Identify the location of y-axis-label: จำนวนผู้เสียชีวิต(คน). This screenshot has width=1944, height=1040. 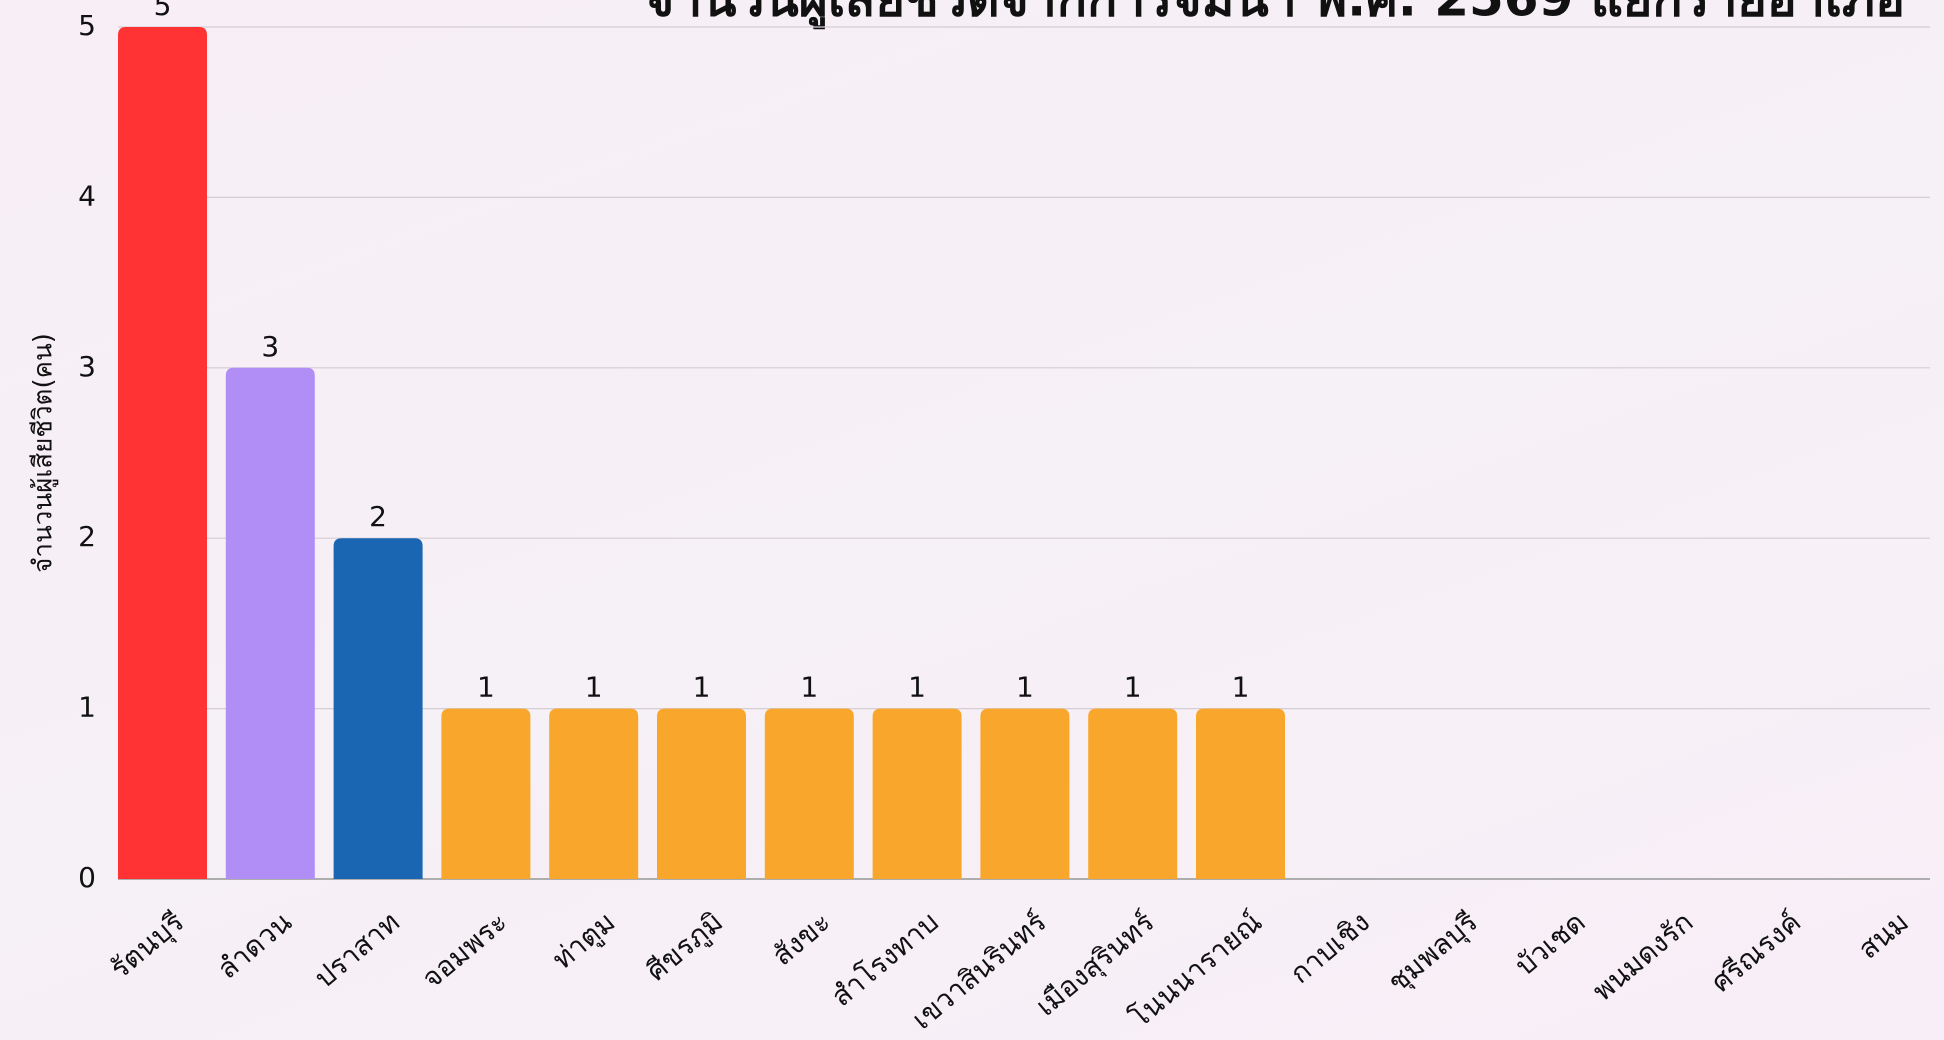
(44, 453).